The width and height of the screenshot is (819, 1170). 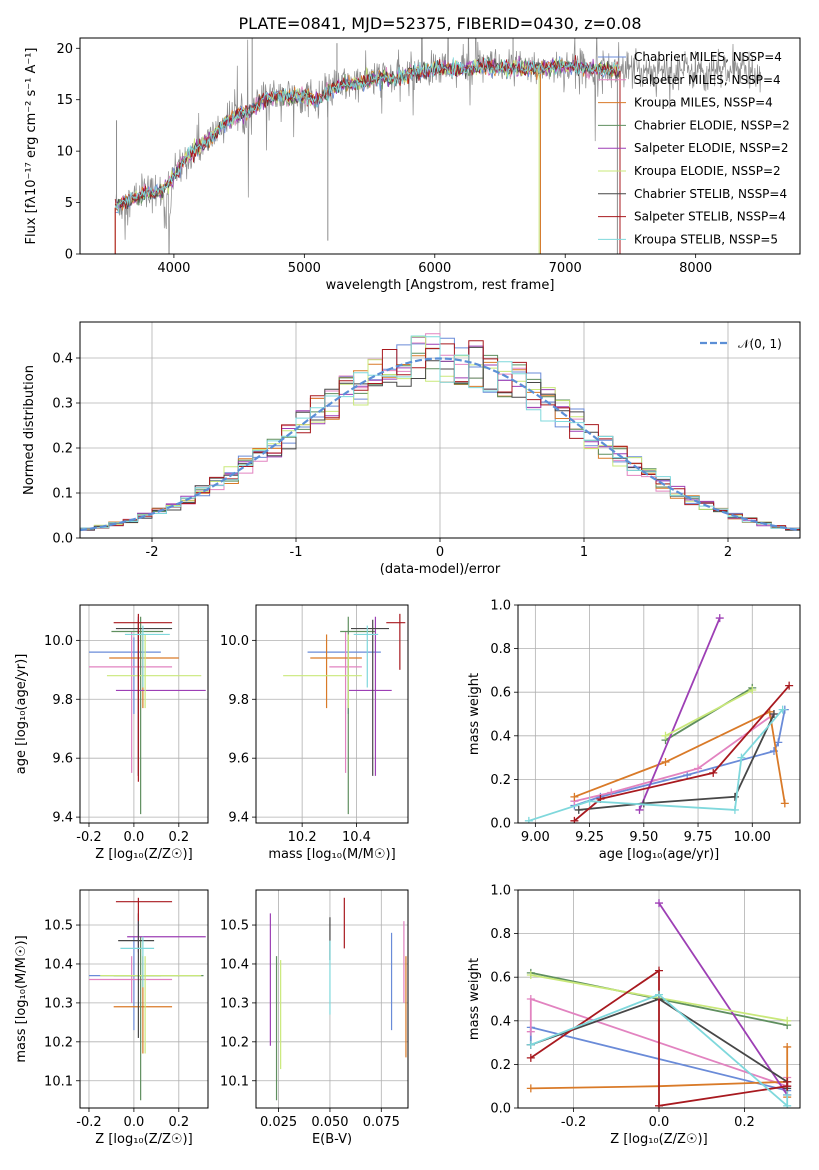 I want to click on series-chabrier_miles, so click(x=680, y=758).